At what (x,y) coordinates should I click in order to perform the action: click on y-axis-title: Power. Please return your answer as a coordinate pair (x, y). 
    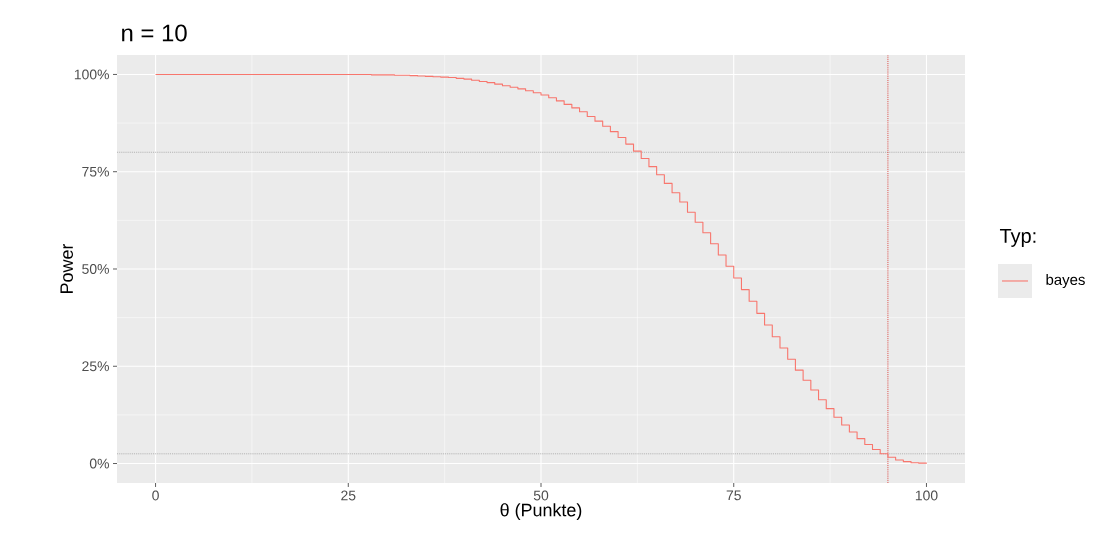
    Looking at the image, I should click on (66, 268).